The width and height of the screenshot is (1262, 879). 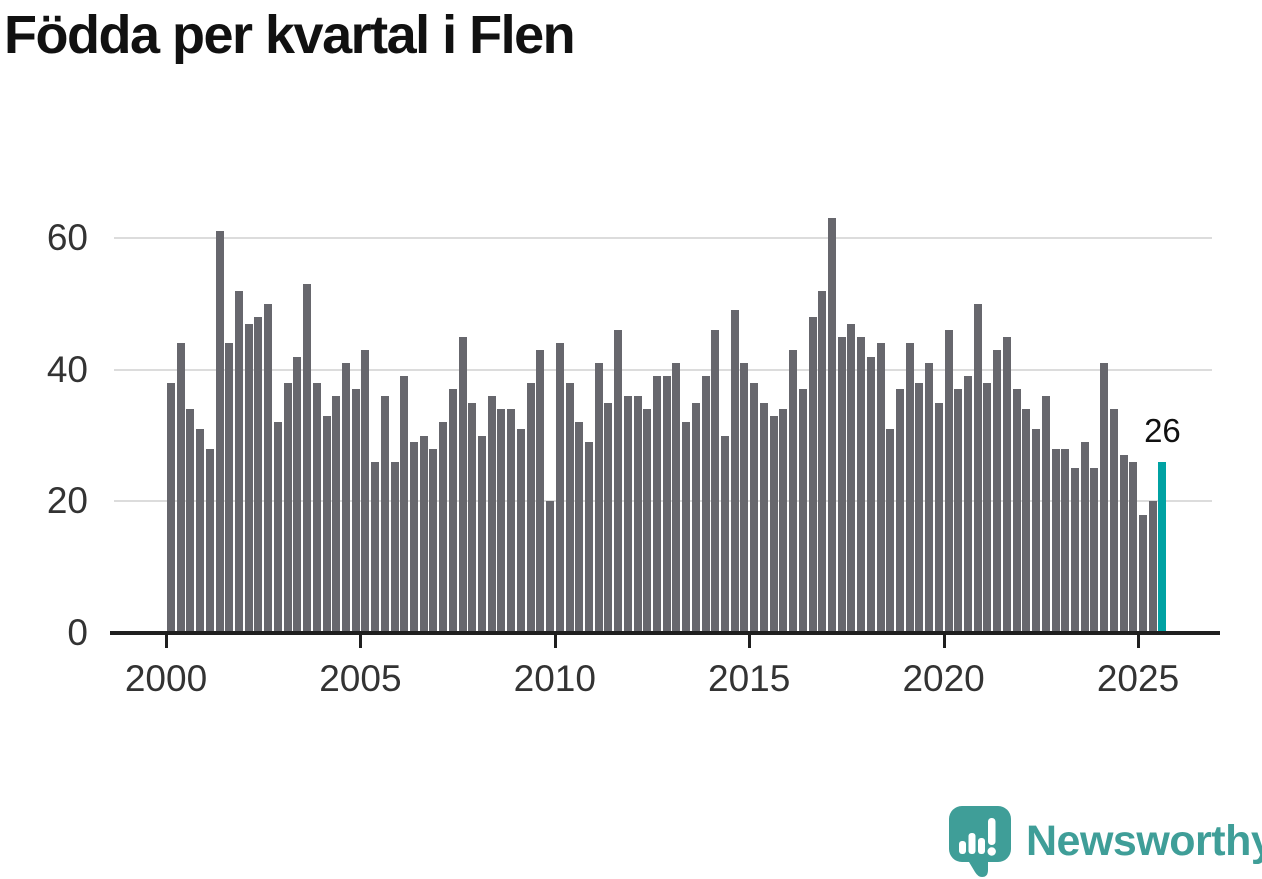 I want to click on bar-2014-Q1, so click(x=715, y=481).